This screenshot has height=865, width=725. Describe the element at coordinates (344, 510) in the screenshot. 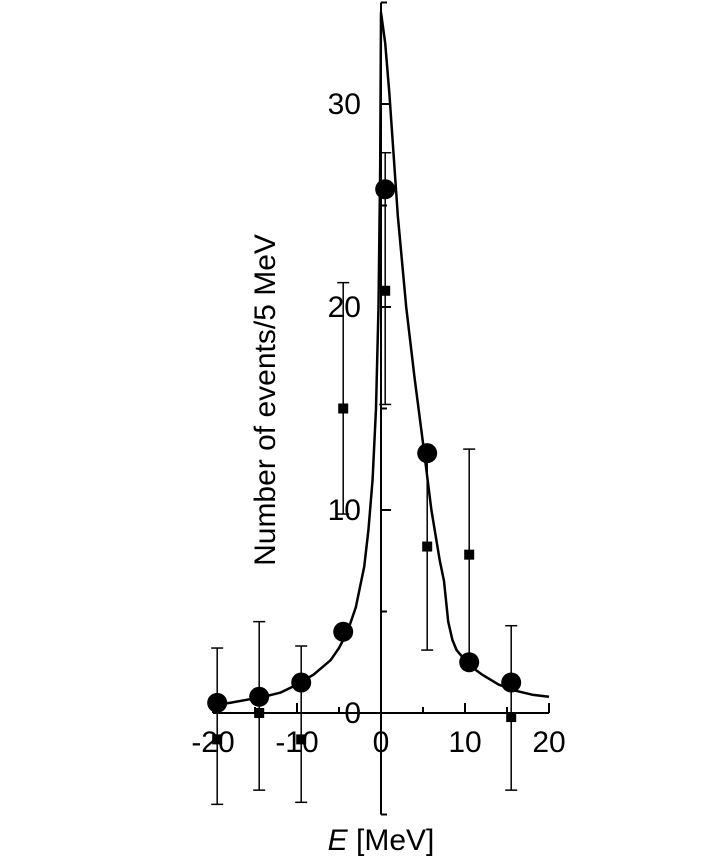

I see `y-tick-label: 10` at that location.